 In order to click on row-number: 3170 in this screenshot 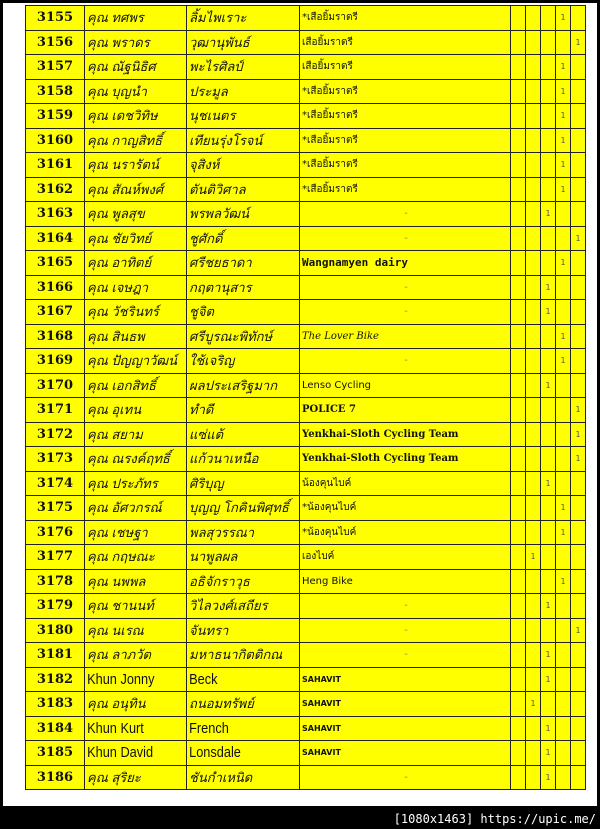, I will do `click(55, 385)`.